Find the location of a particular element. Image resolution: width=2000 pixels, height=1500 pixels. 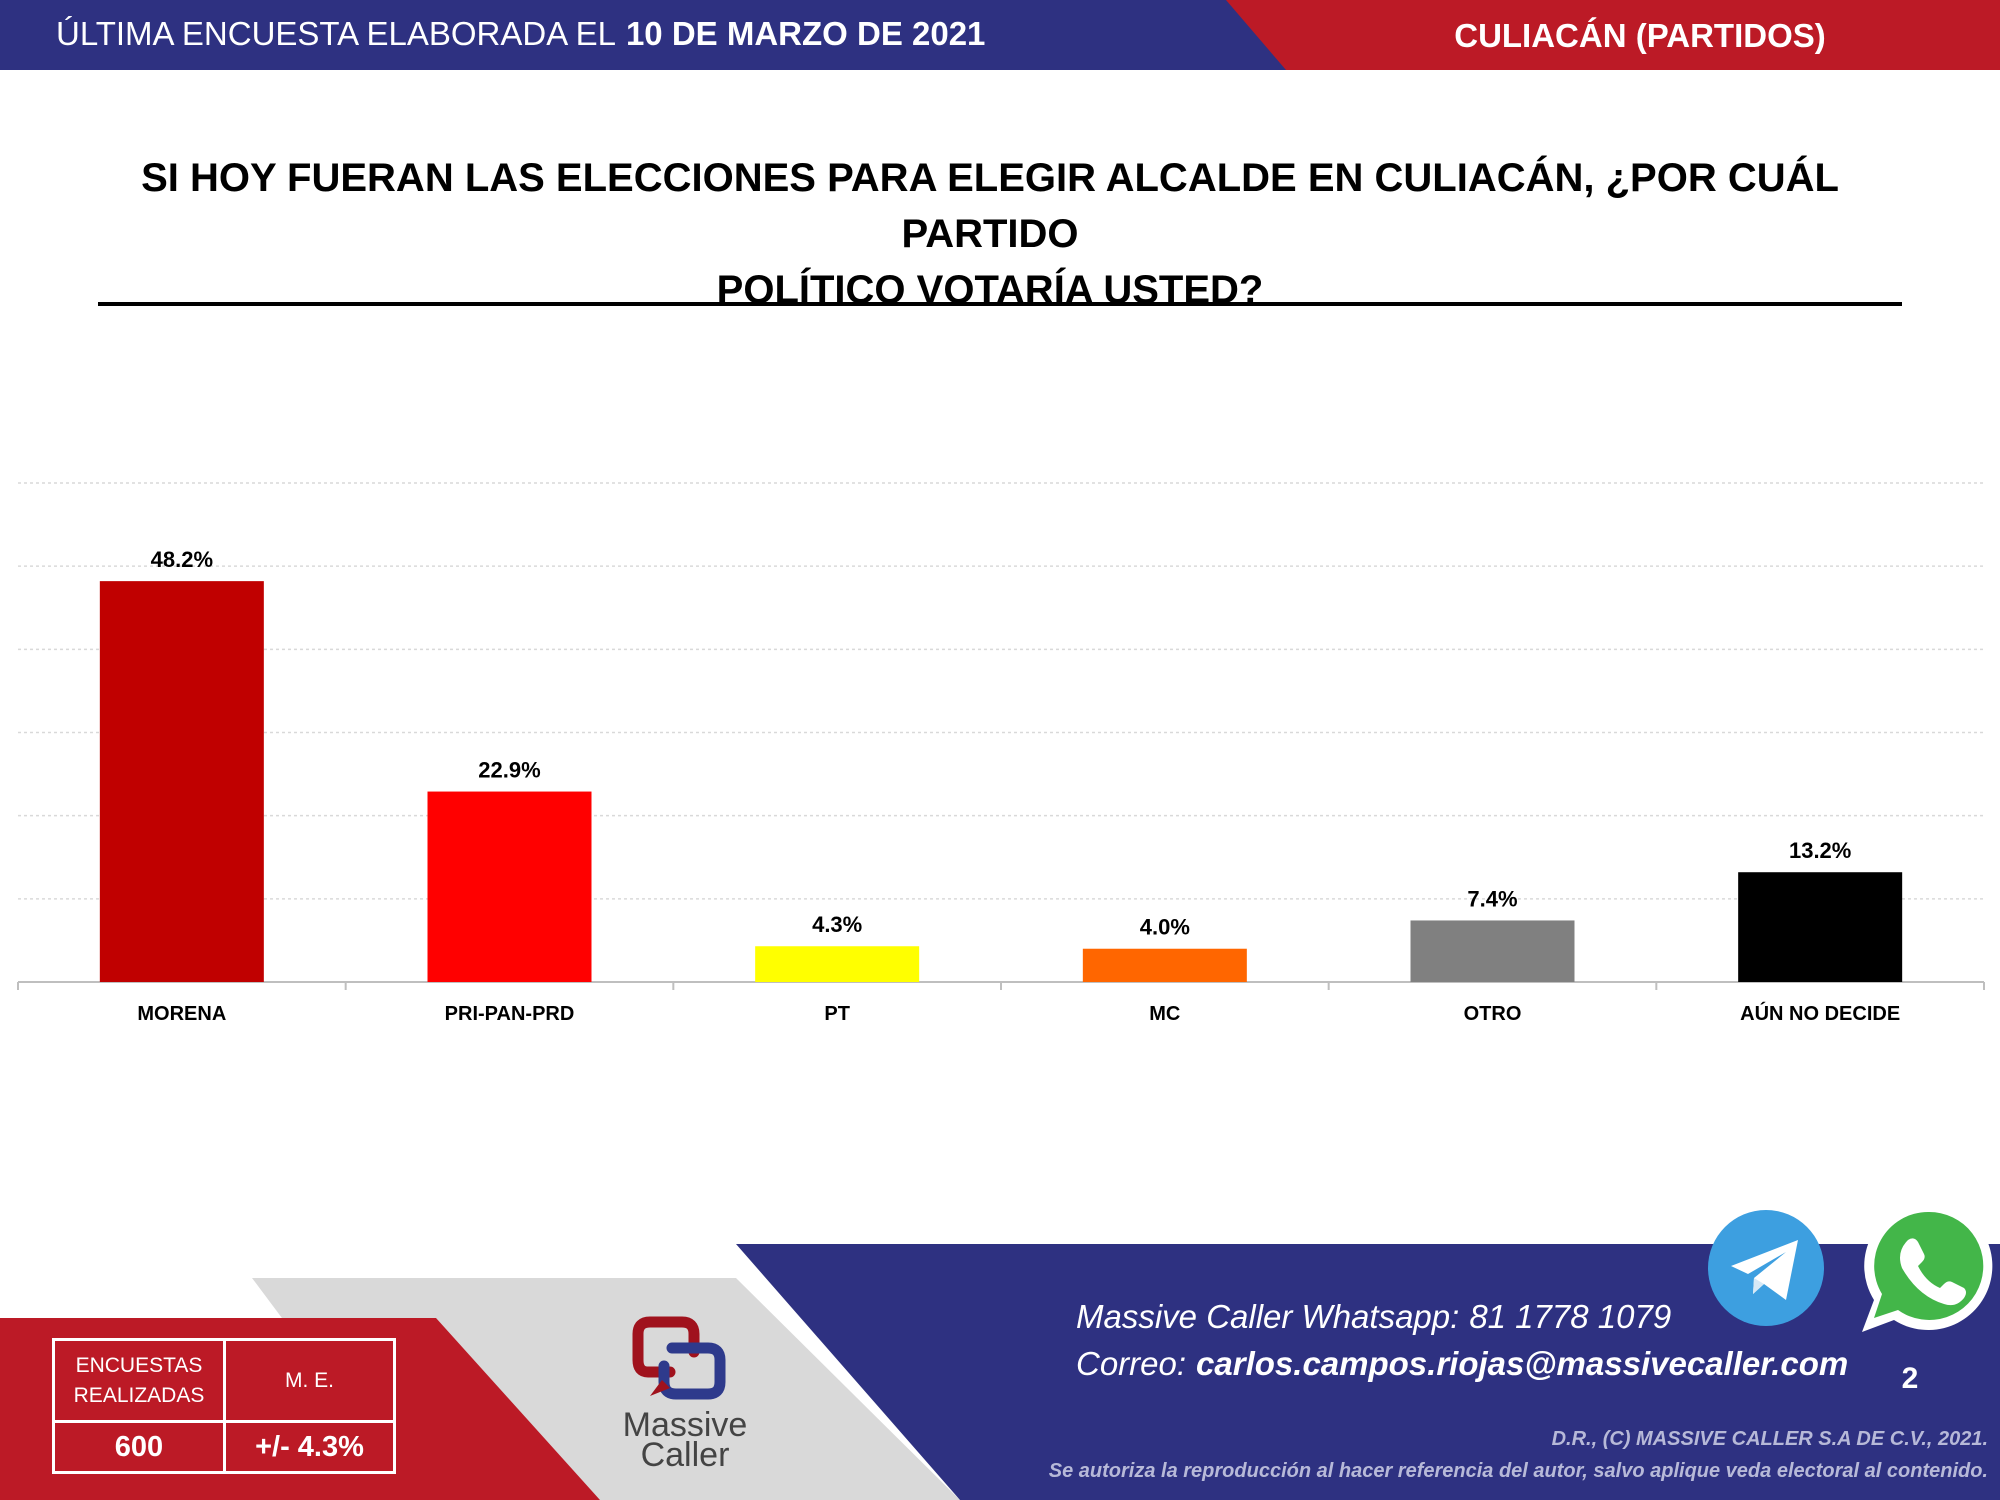

surveys-count-value: 600 is located at coordinates (140, 1447).